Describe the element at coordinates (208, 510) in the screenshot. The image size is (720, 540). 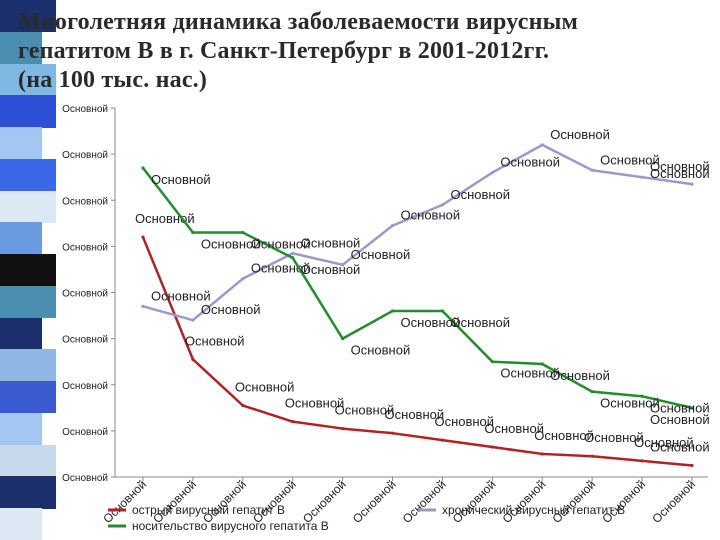
I see `legend-label: острый вирусный гепатит В` at that location.